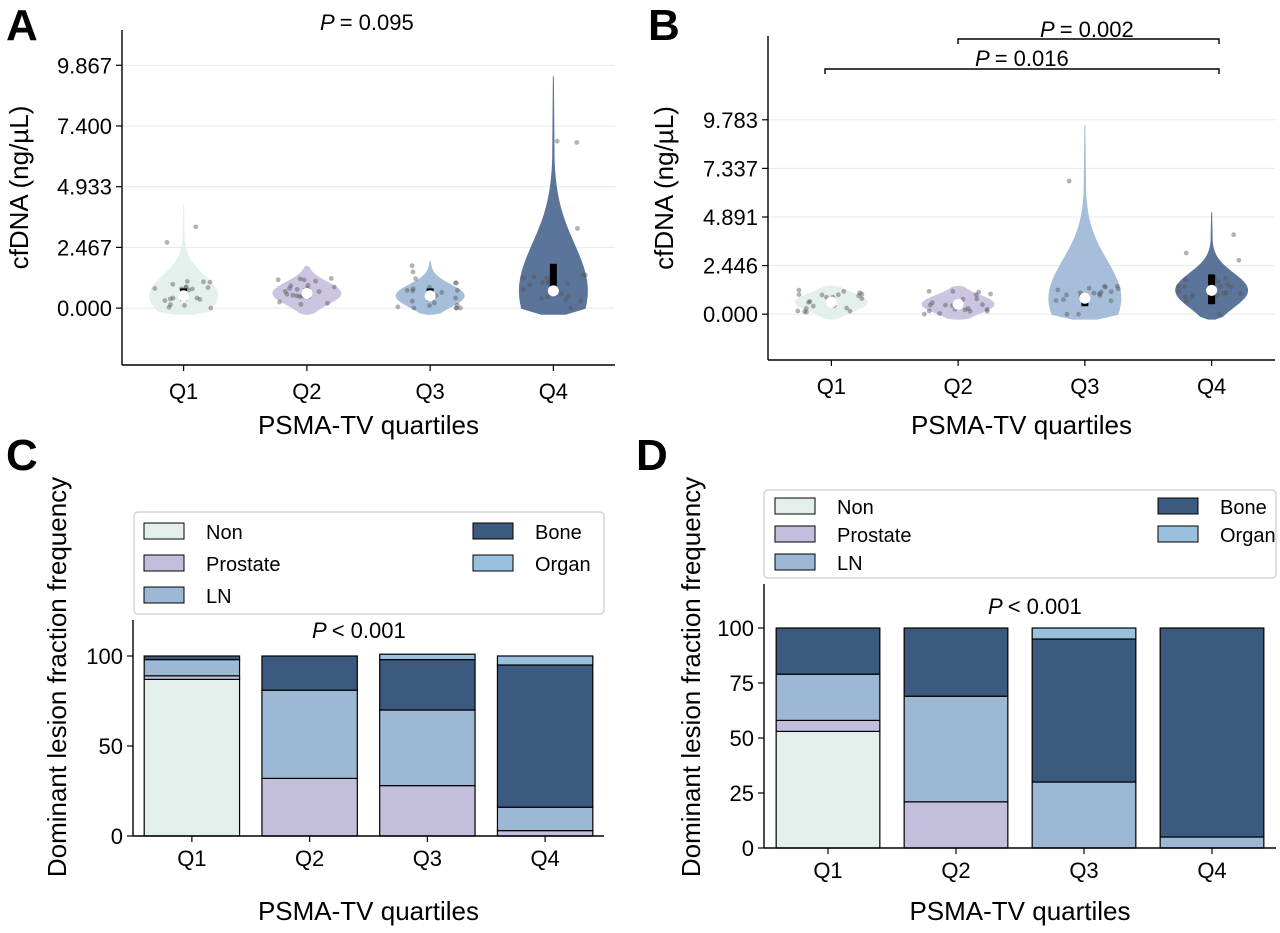 The height and width of the screenshot is (933, 1280). What do you see at coordinates (1045, 606) in the screenshot?
I see `pvalue-d-text: < 0.001` at bounding box center [1045, 606].